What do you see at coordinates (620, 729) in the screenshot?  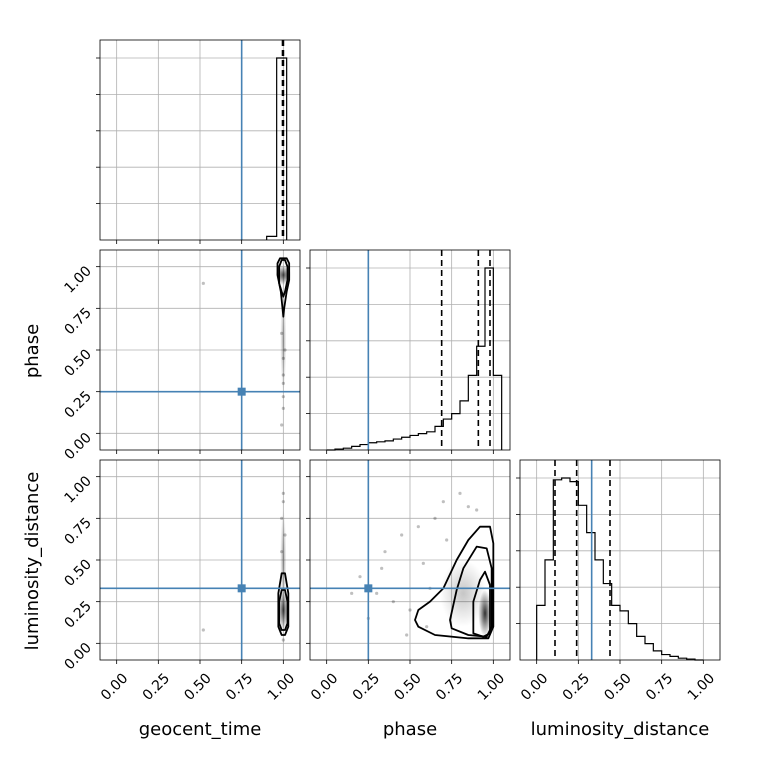 I see `x-axis-label-luminosity-distance: luminosity_distance` at bounding box center [620, 729].